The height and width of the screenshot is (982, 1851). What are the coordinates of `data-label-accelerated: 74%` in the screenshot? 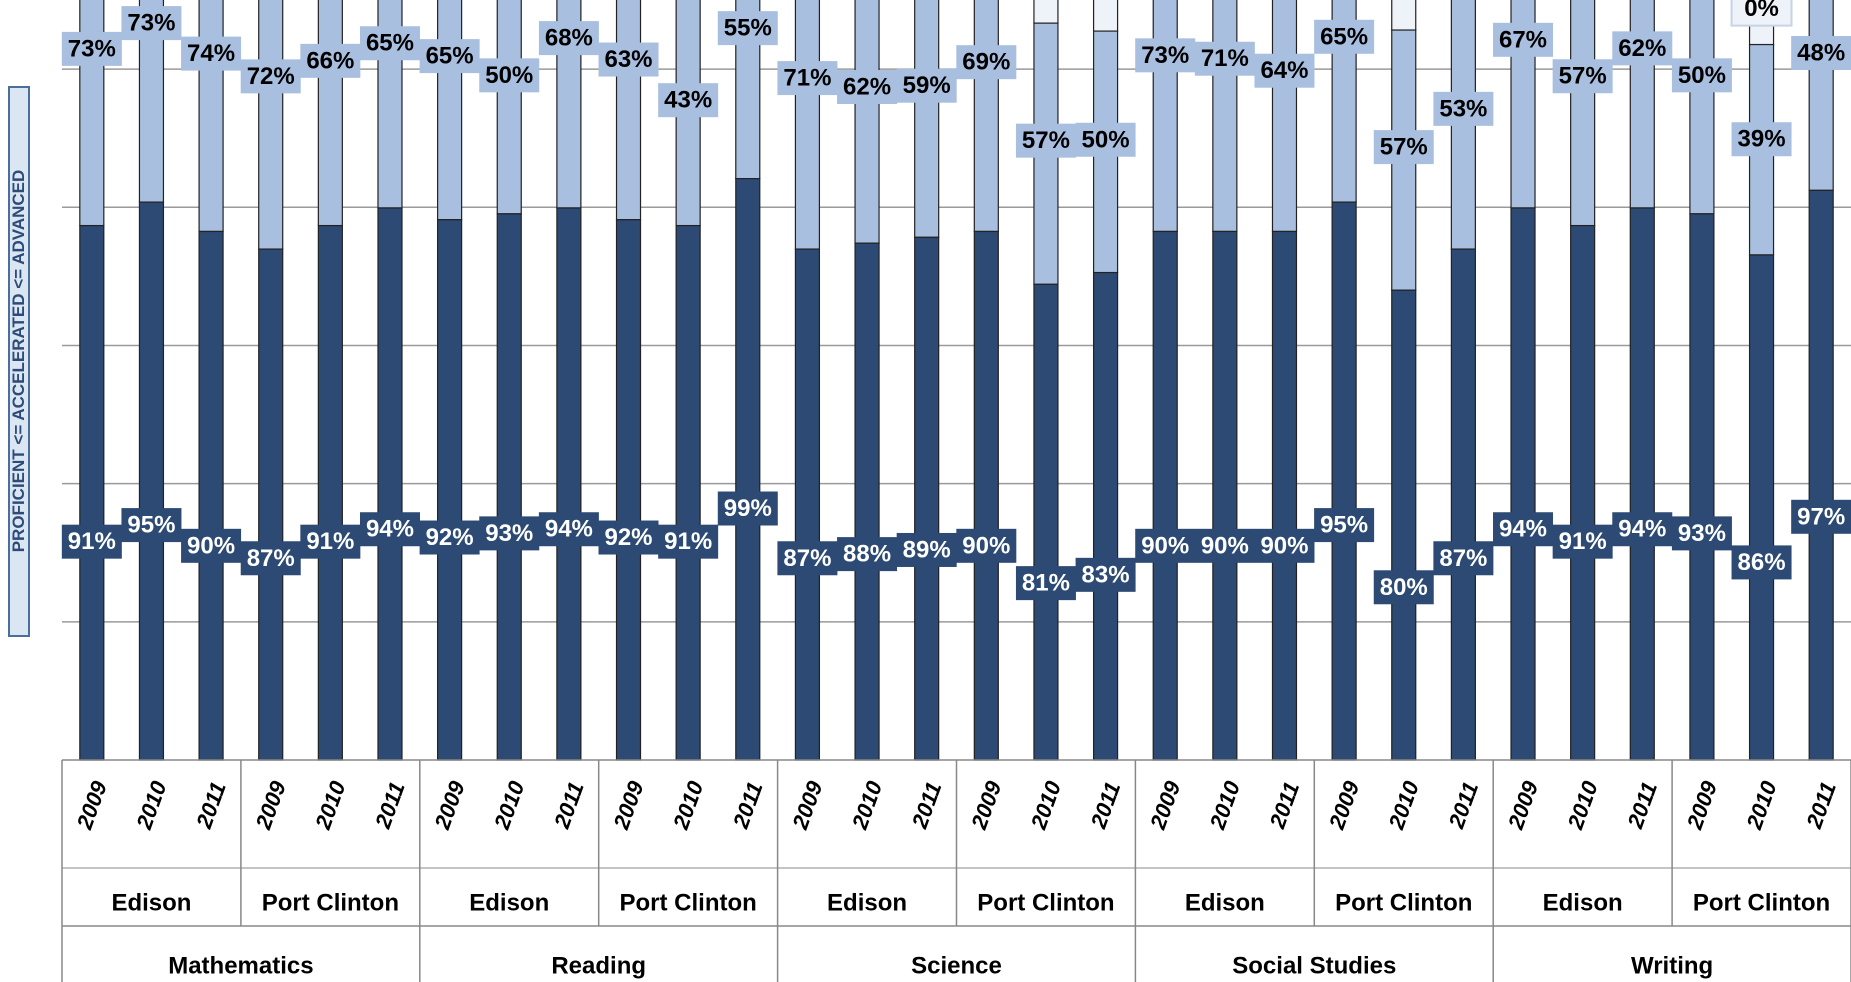 It's located at (211, 53).